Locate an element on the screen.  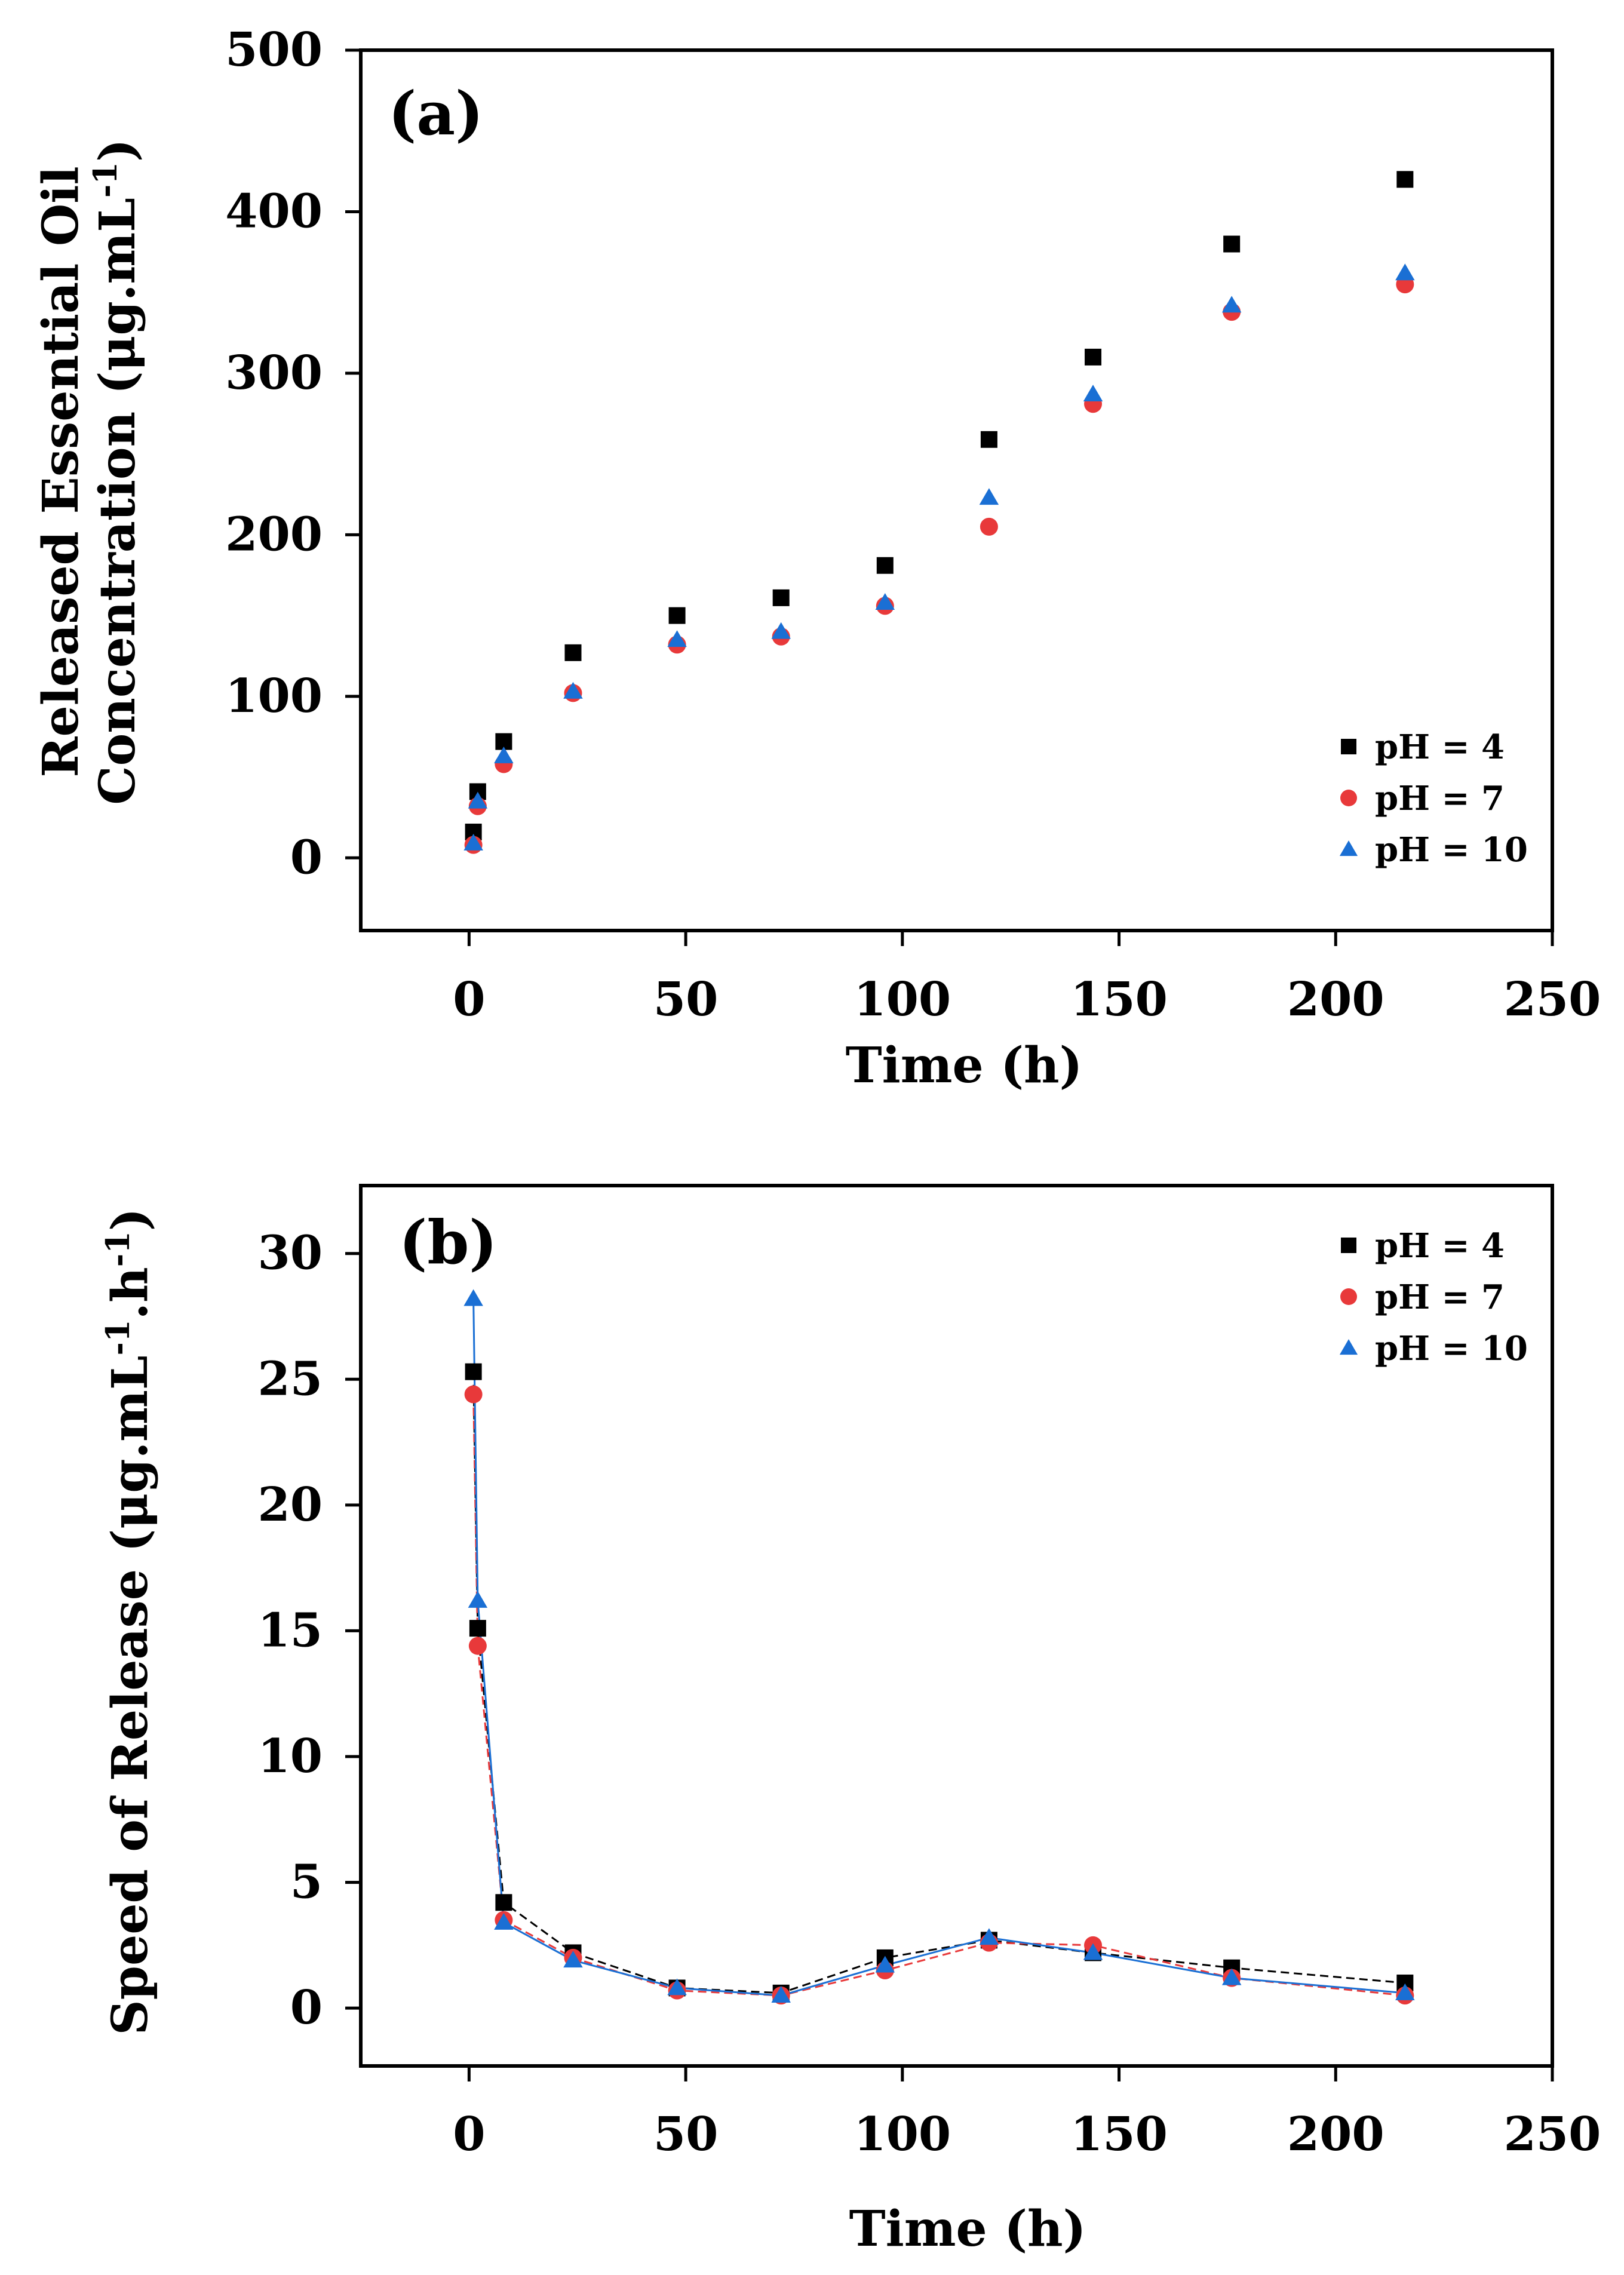
chart-b-y-label-sup2: -1 is located at coordinates (118, 1249).